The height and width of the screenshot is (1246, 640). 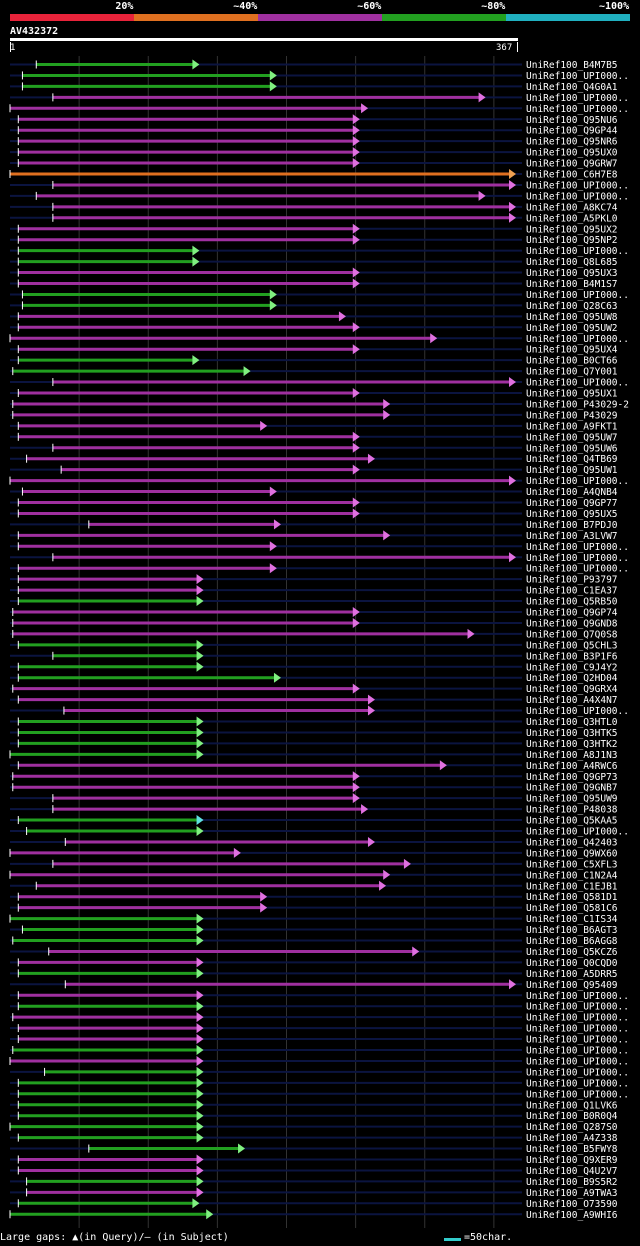 I want to click on hit-name: UniRef100_Q581C6, so click(x=572, y=908).